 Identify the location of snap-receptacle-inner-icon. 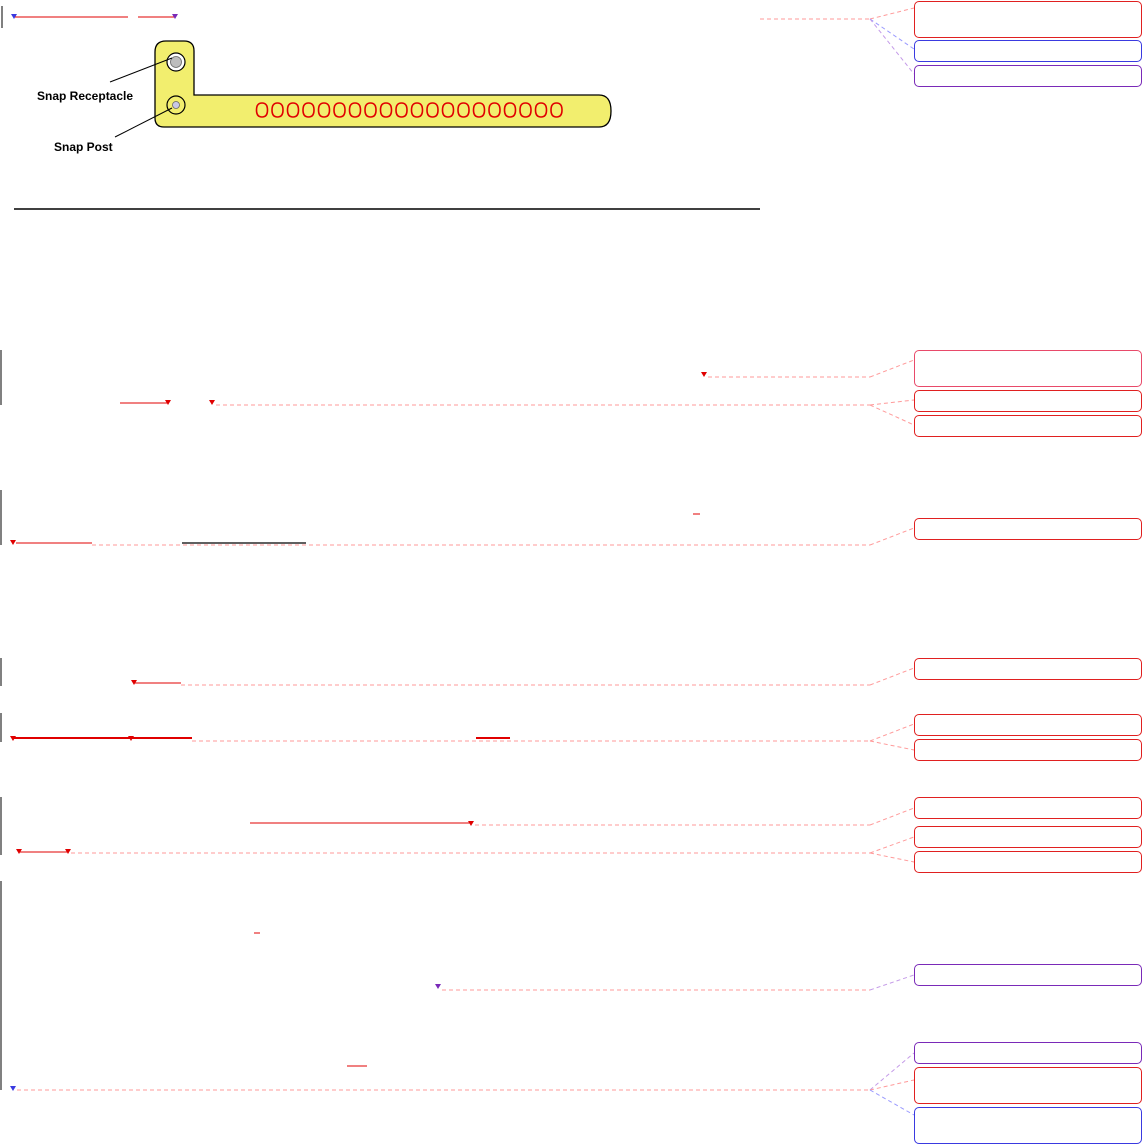
(176, 62).